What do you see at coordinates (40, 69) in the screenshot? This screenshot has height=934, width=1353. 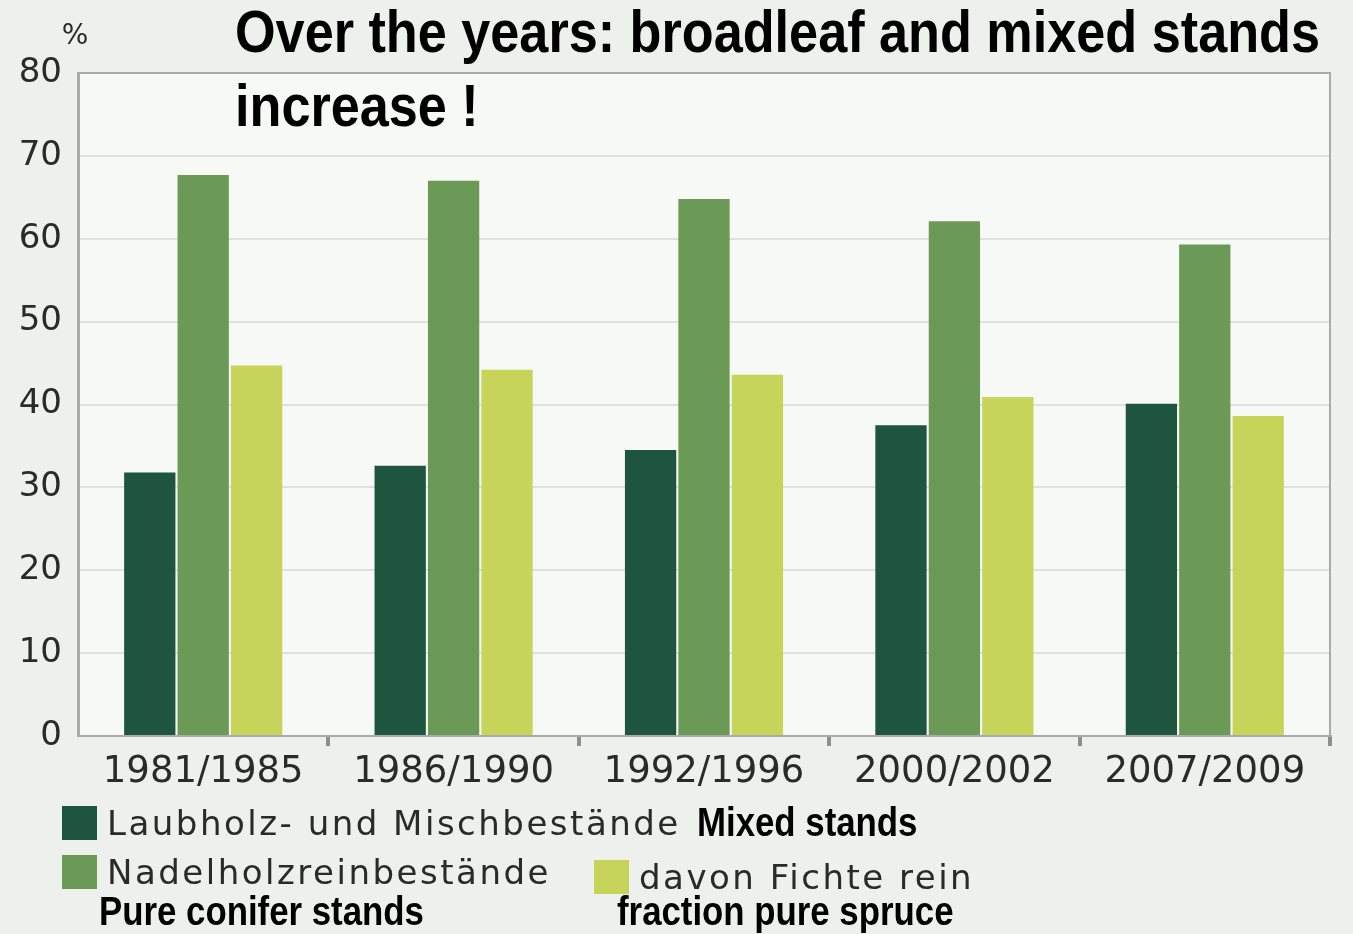 I see `y-tick-label: 80` at bounding box center [40, 69].